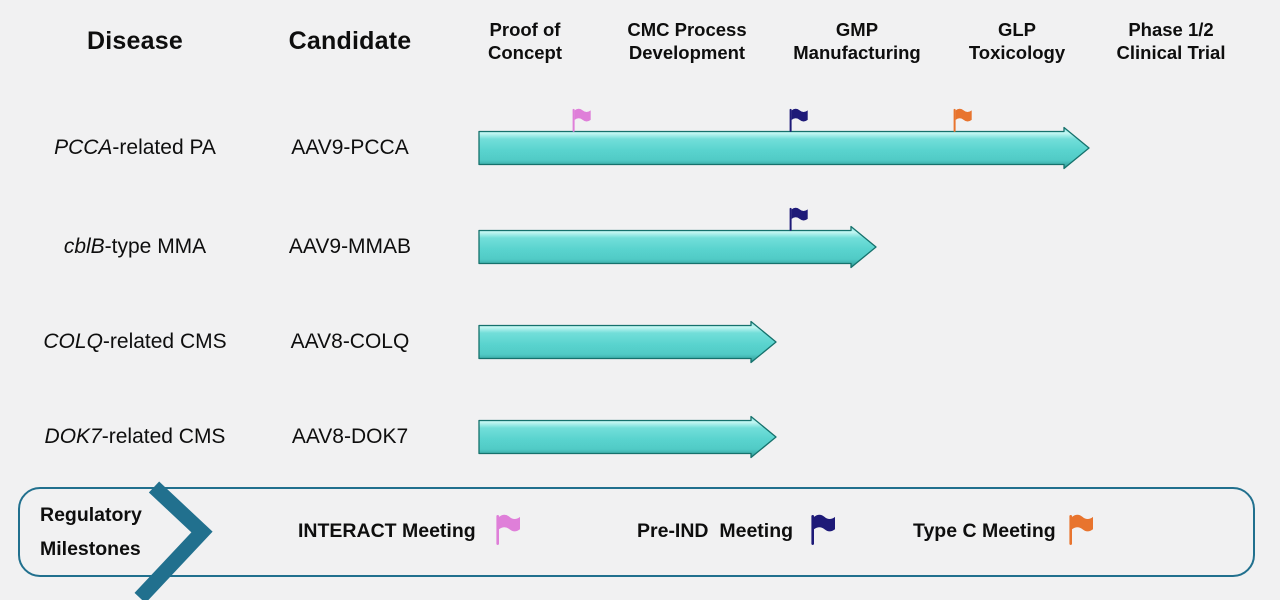  What do you see at coordinates (73, 341) in the screenshot?
I see `disease-gene: COLQ` at bounding box center [73, 341].